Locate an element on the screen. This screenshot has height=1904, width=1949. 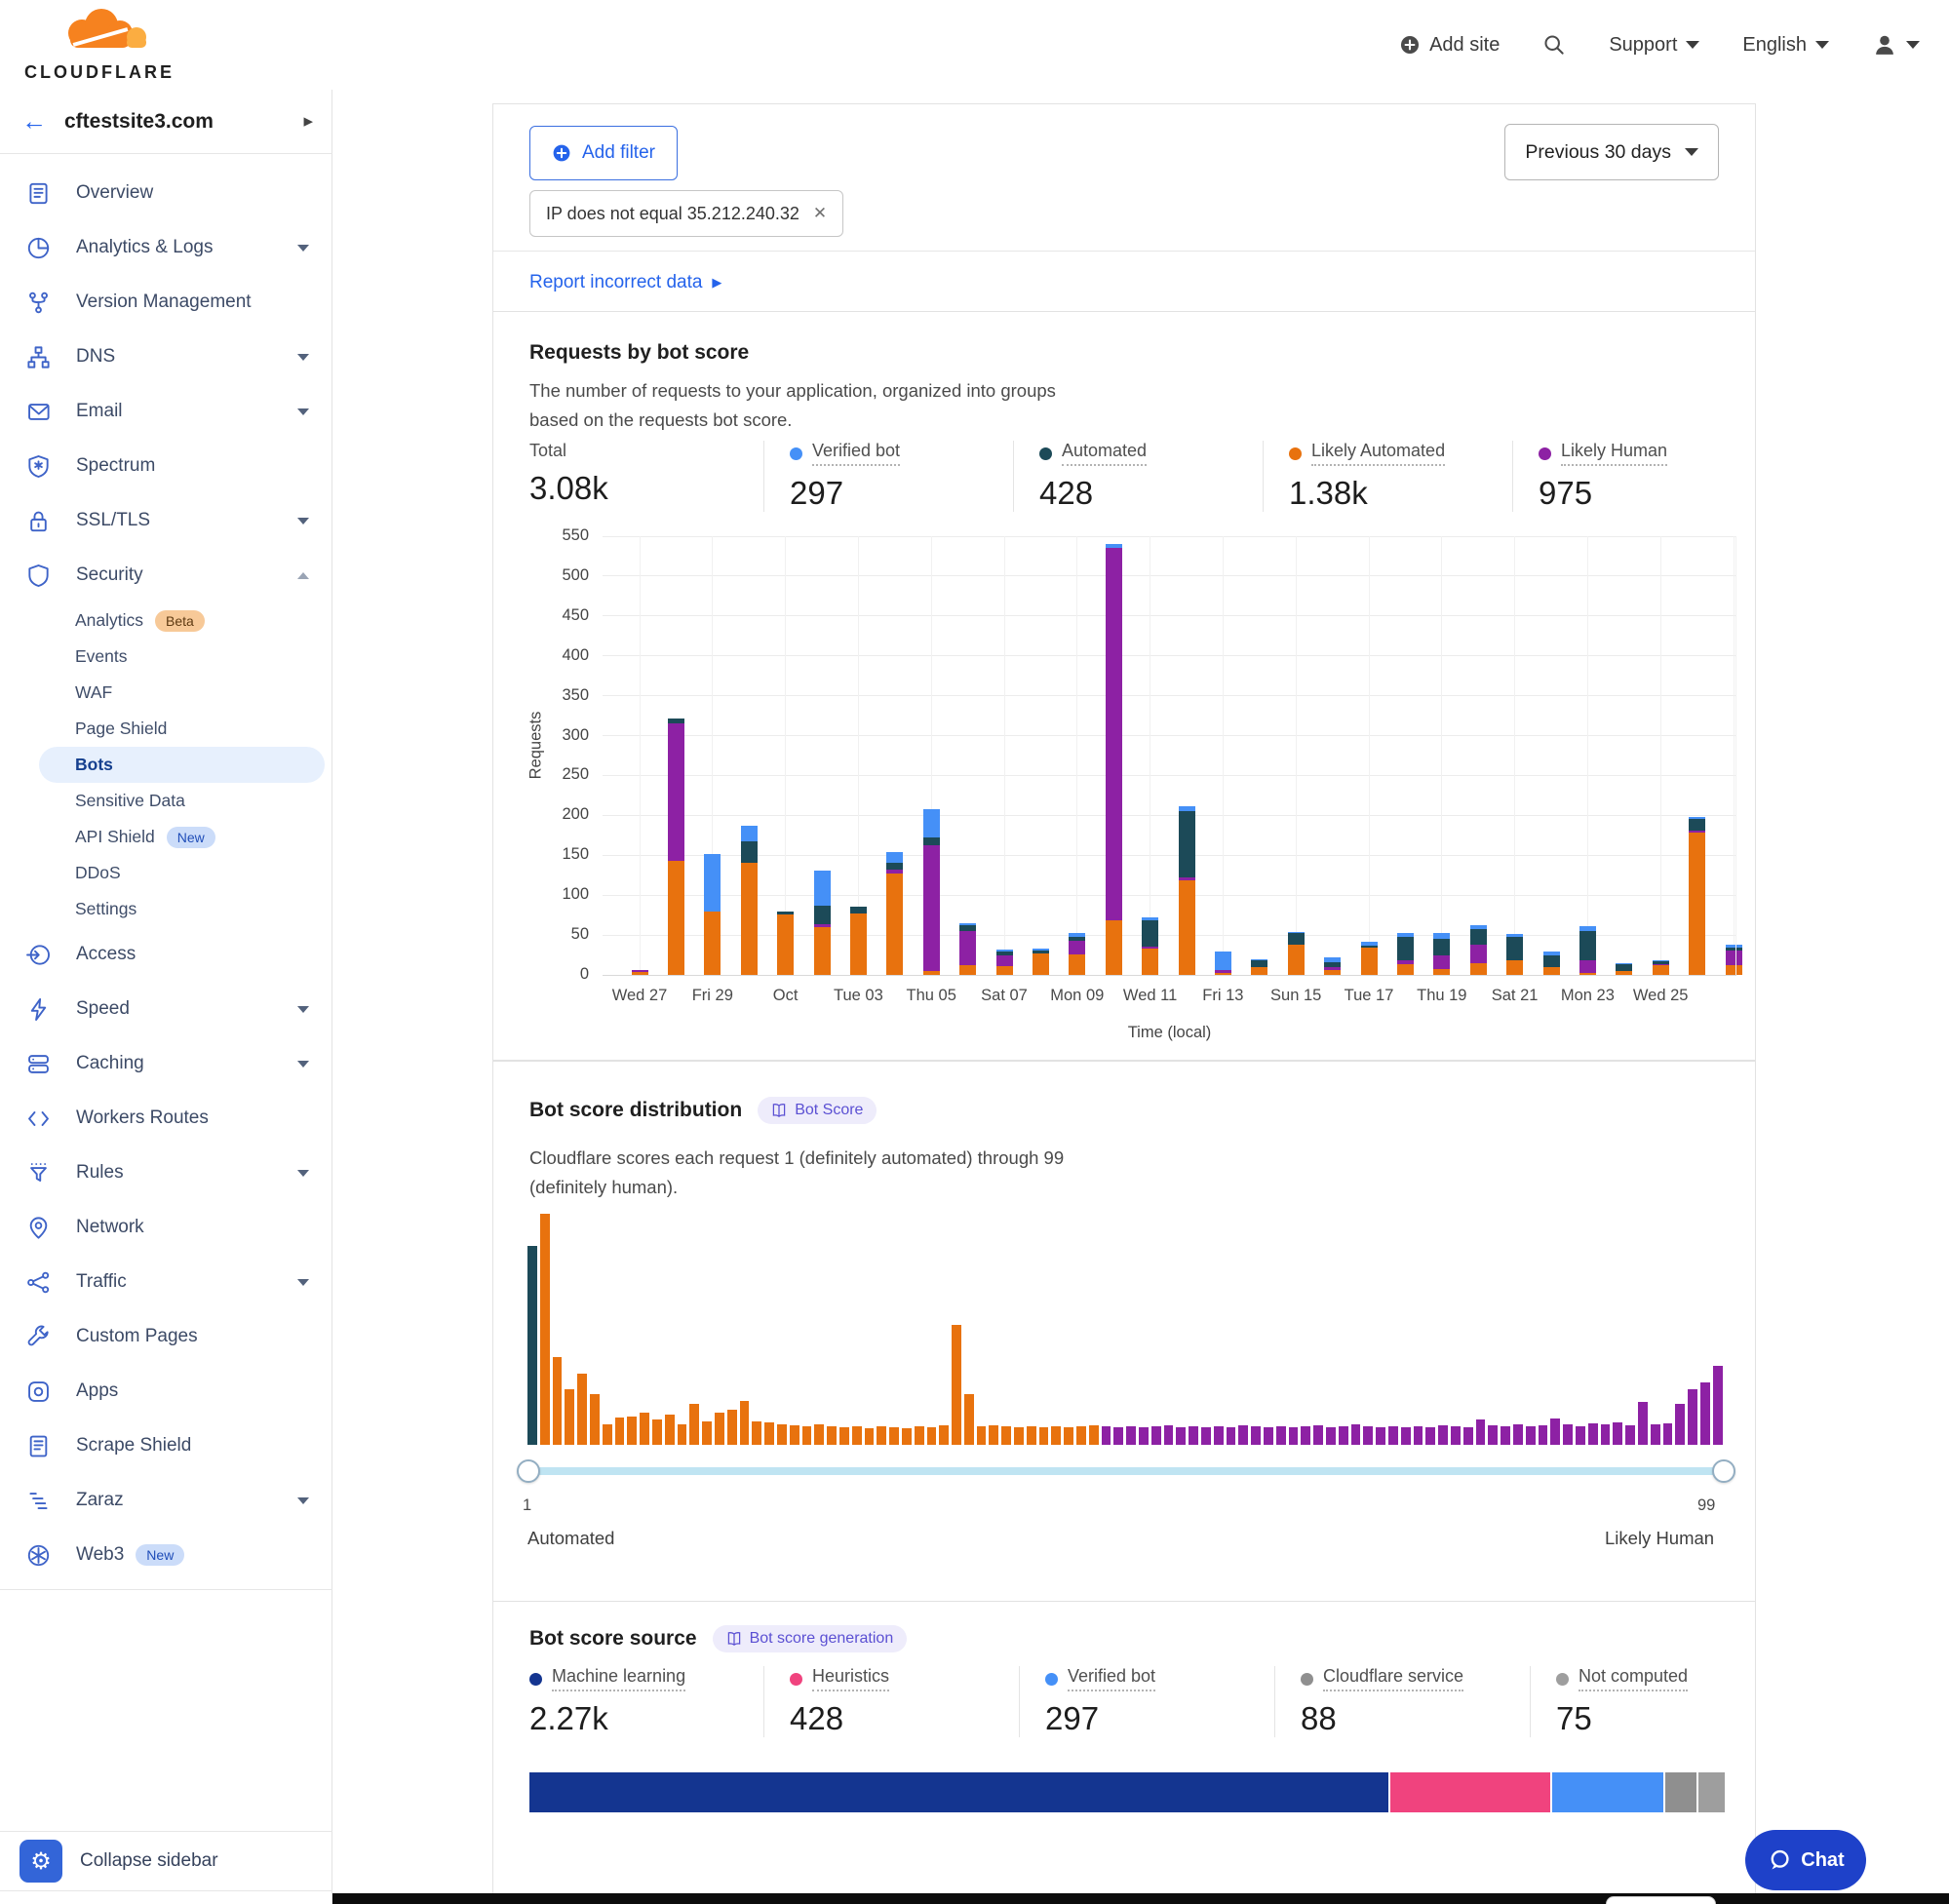
slider-handle-min is located at coordinates (529, 1471).